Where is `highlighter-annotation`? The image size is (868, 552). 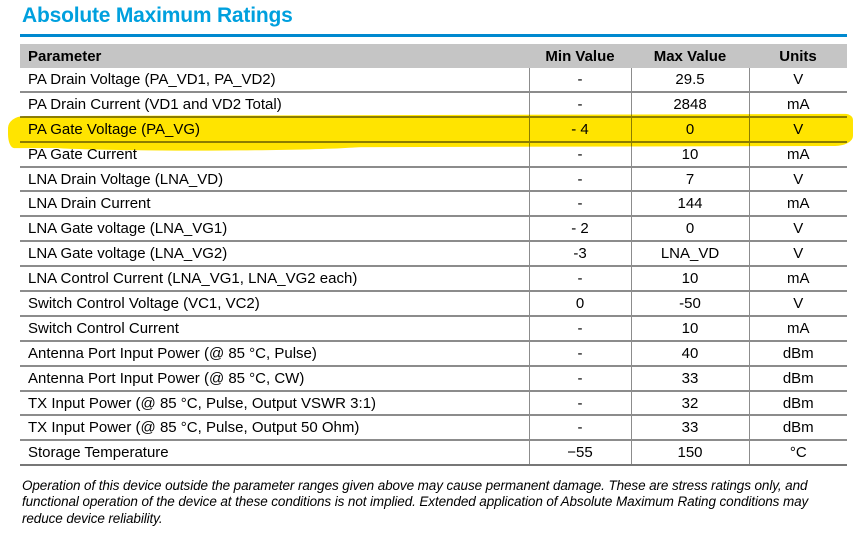 highlighter-annotation is located at coordinates (430, 131).